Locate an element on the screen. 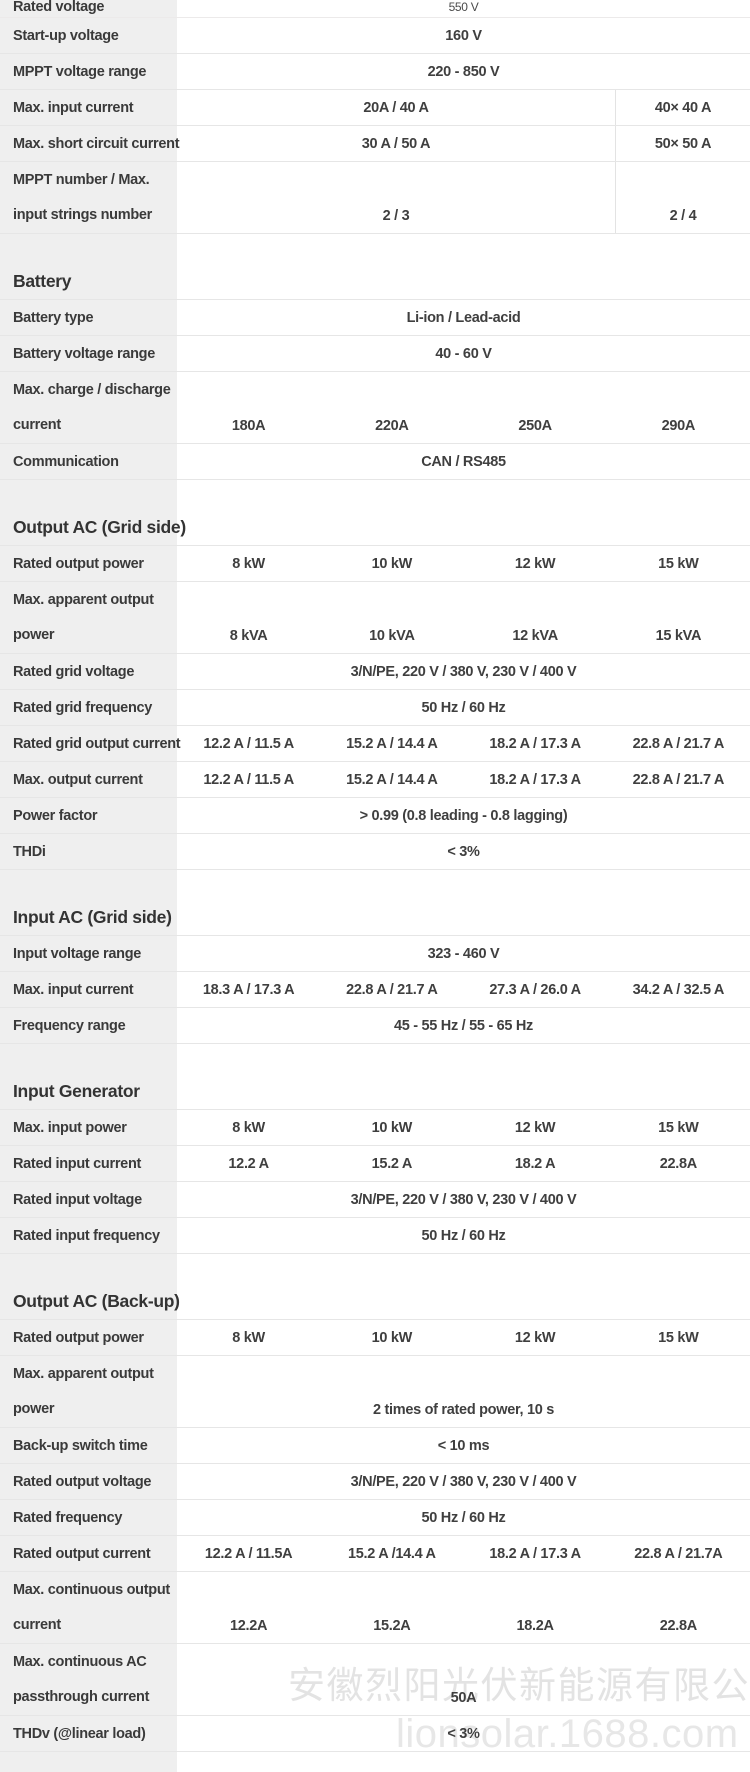 This screenshot has width=750, height=1772. spec-value: 15.2 A / 14.4 A is located at coordinates (392, 779).